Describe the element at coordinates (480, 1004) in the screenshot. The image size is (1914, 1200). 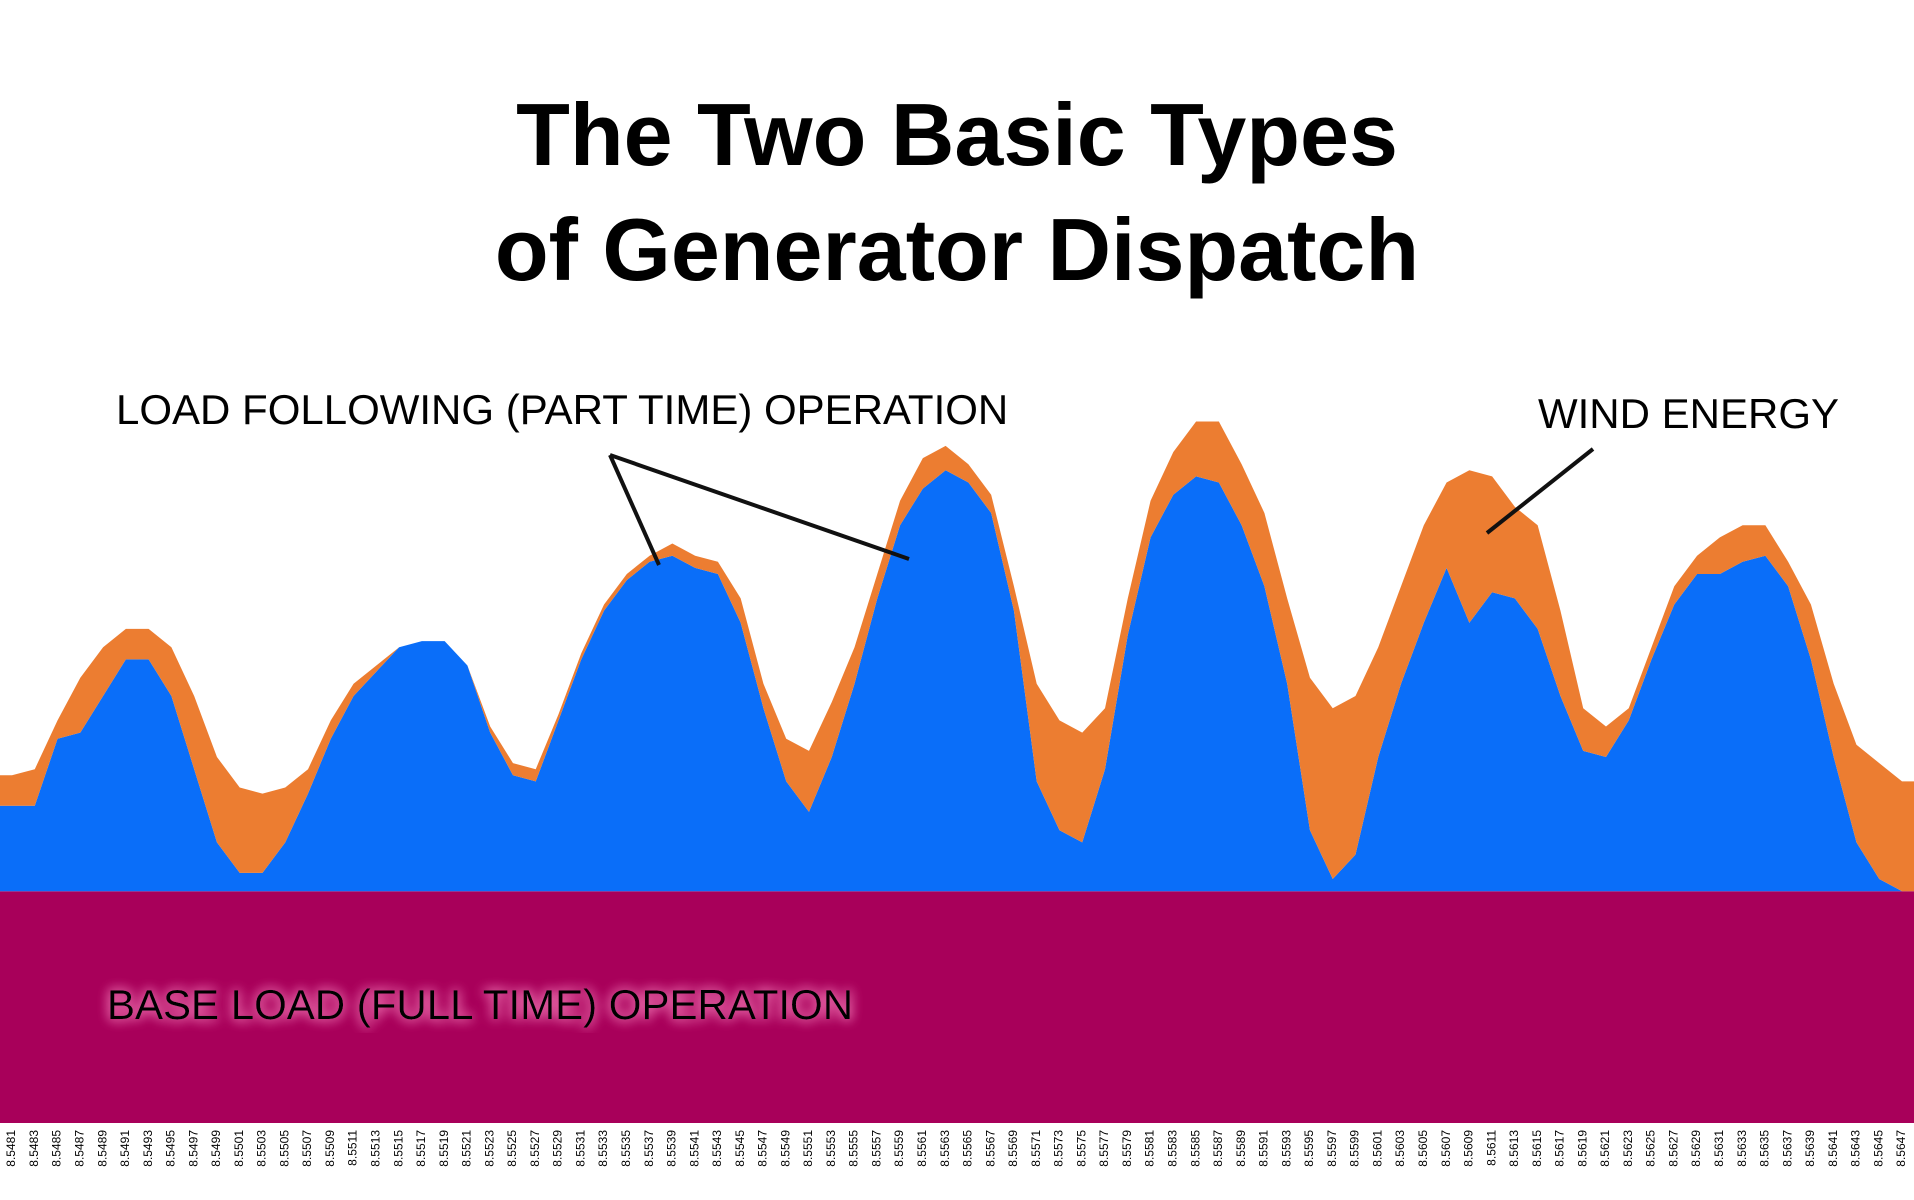
I see `annotation: BASE LOAD (FULL TIME) OPERATION` at that location.